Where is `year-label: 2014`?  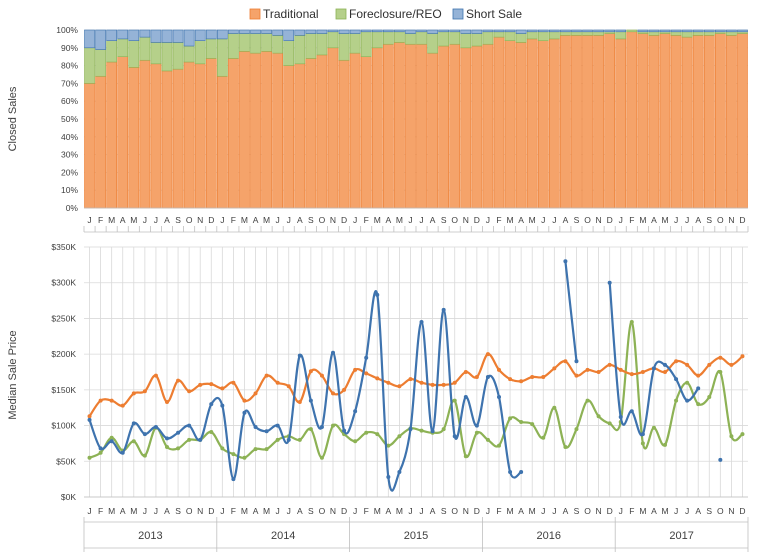 year-label: 2014 is located at coordinates (283, 536).